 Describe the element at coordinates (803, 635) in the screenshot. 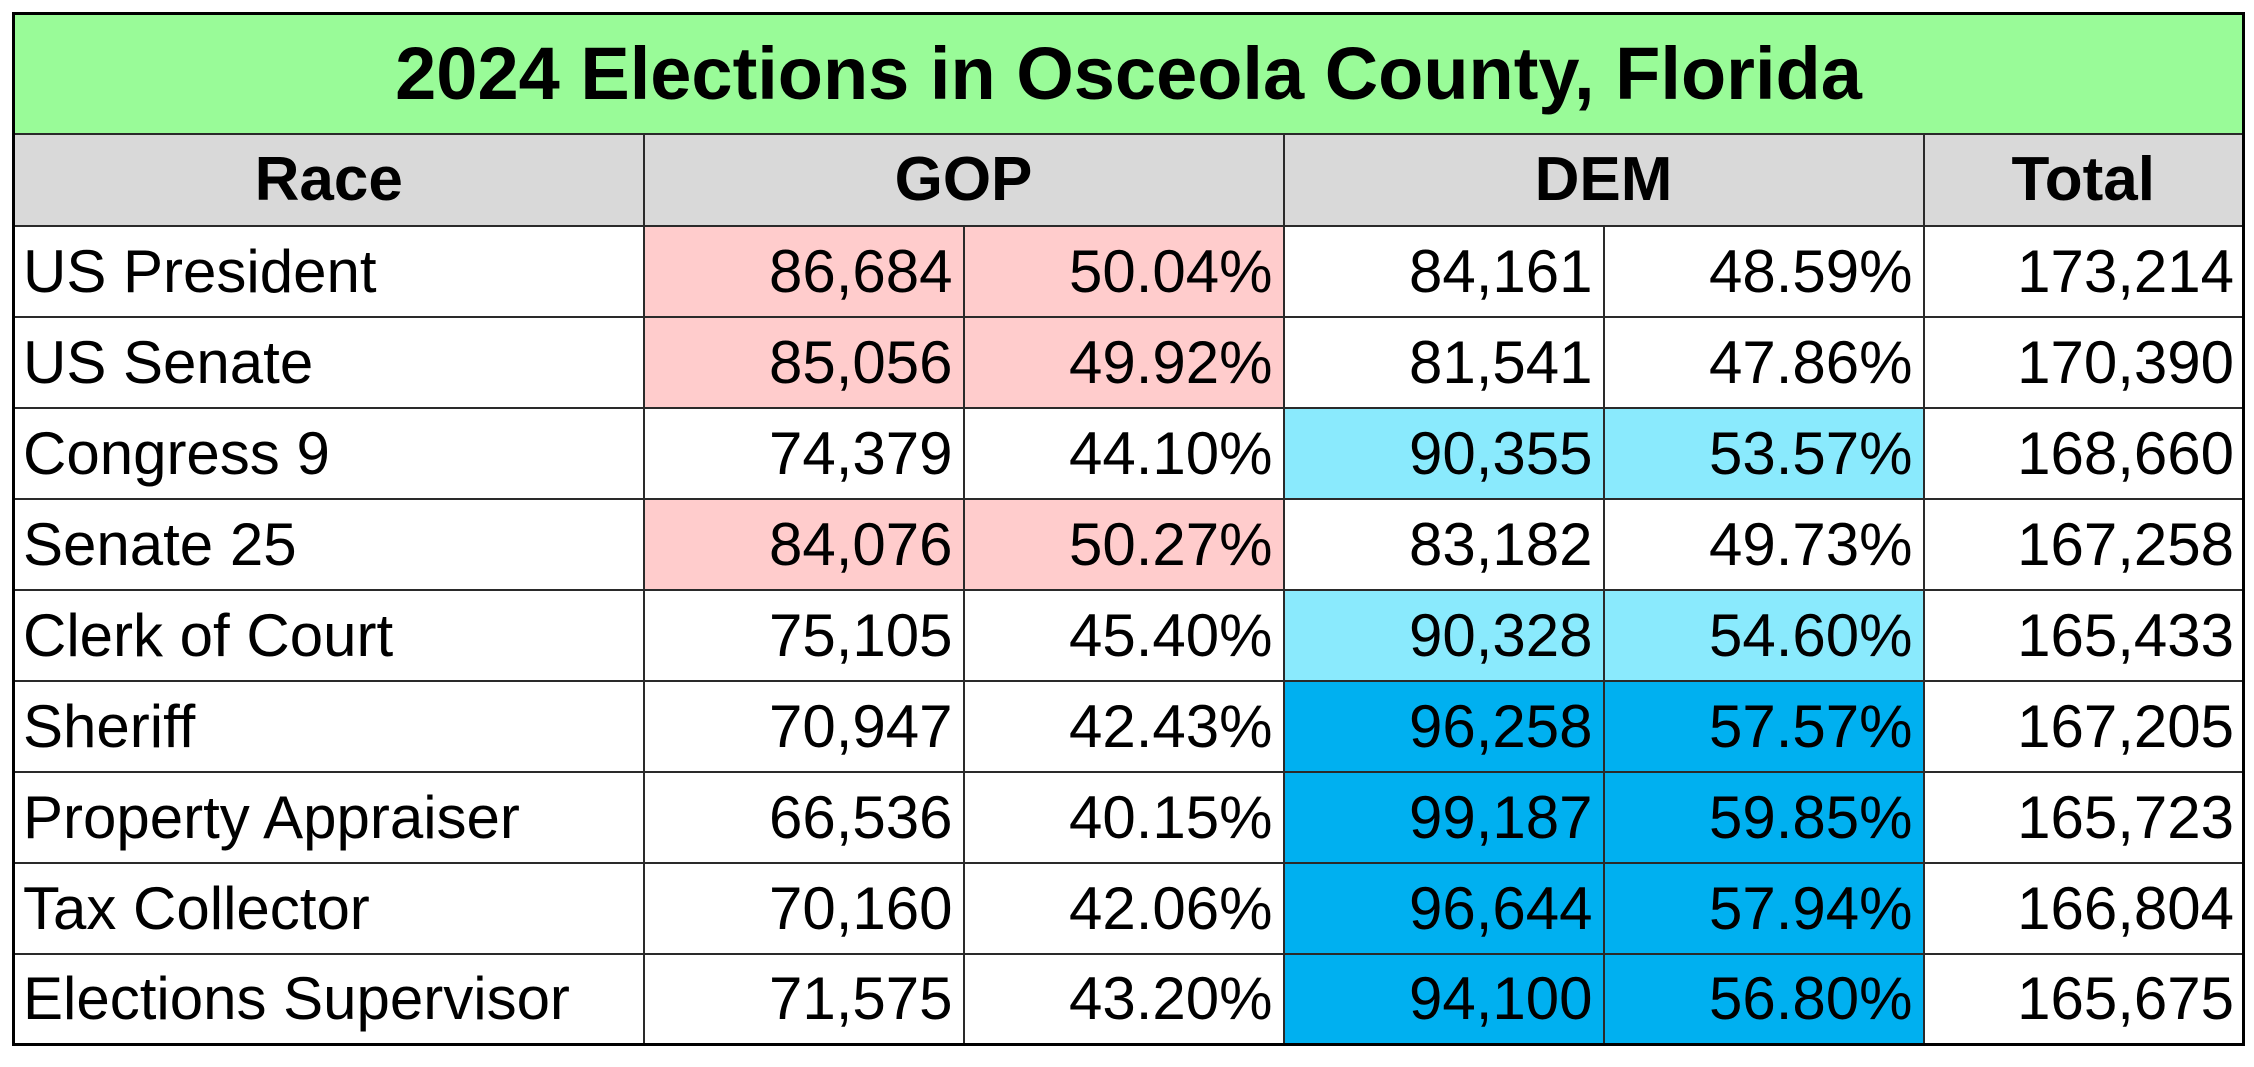

I see `gop-votes-cell: 75,105` at that location.